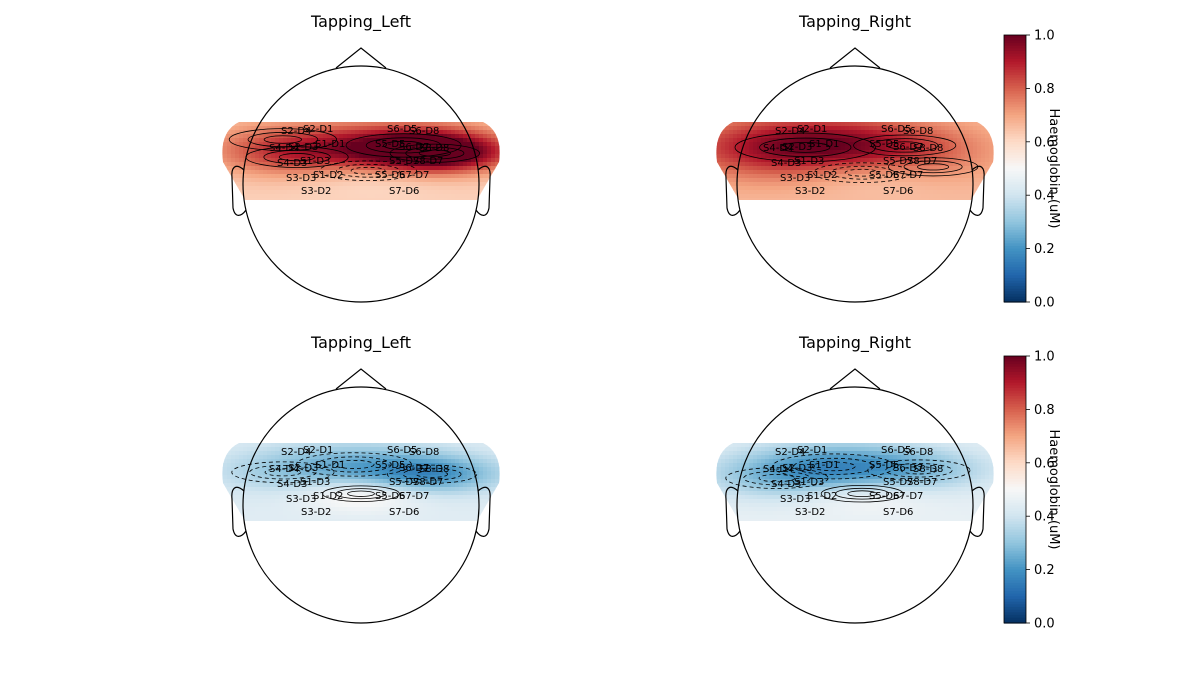 The height and width of the screenshot is (700, 1200). I want to click on sensor-label: S5-D7, so click(404, 161).